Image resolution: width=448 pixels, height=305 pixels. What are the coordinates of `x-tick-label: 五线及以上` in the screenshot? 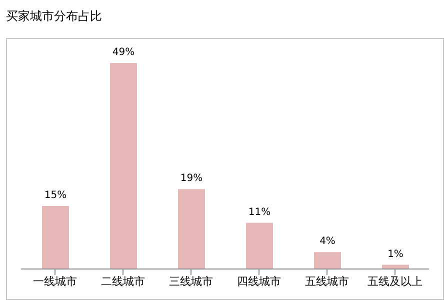 It's located at (395, 281).